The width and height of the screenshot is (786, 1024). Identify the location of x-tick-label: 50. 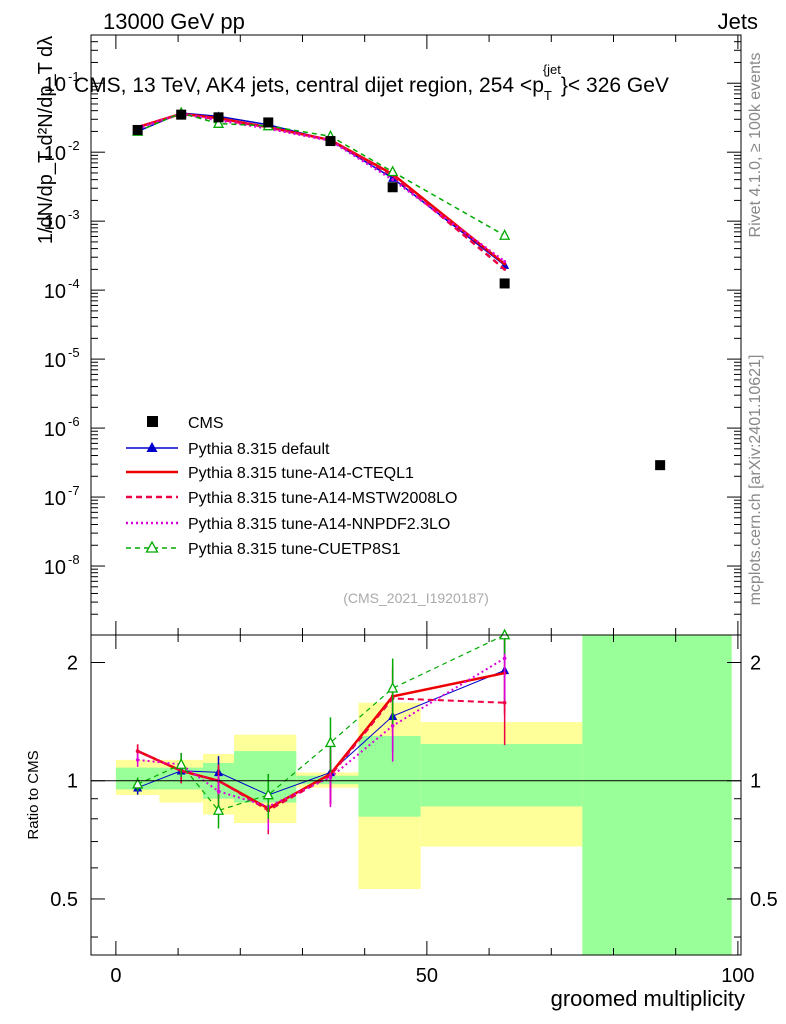
(427, 976).